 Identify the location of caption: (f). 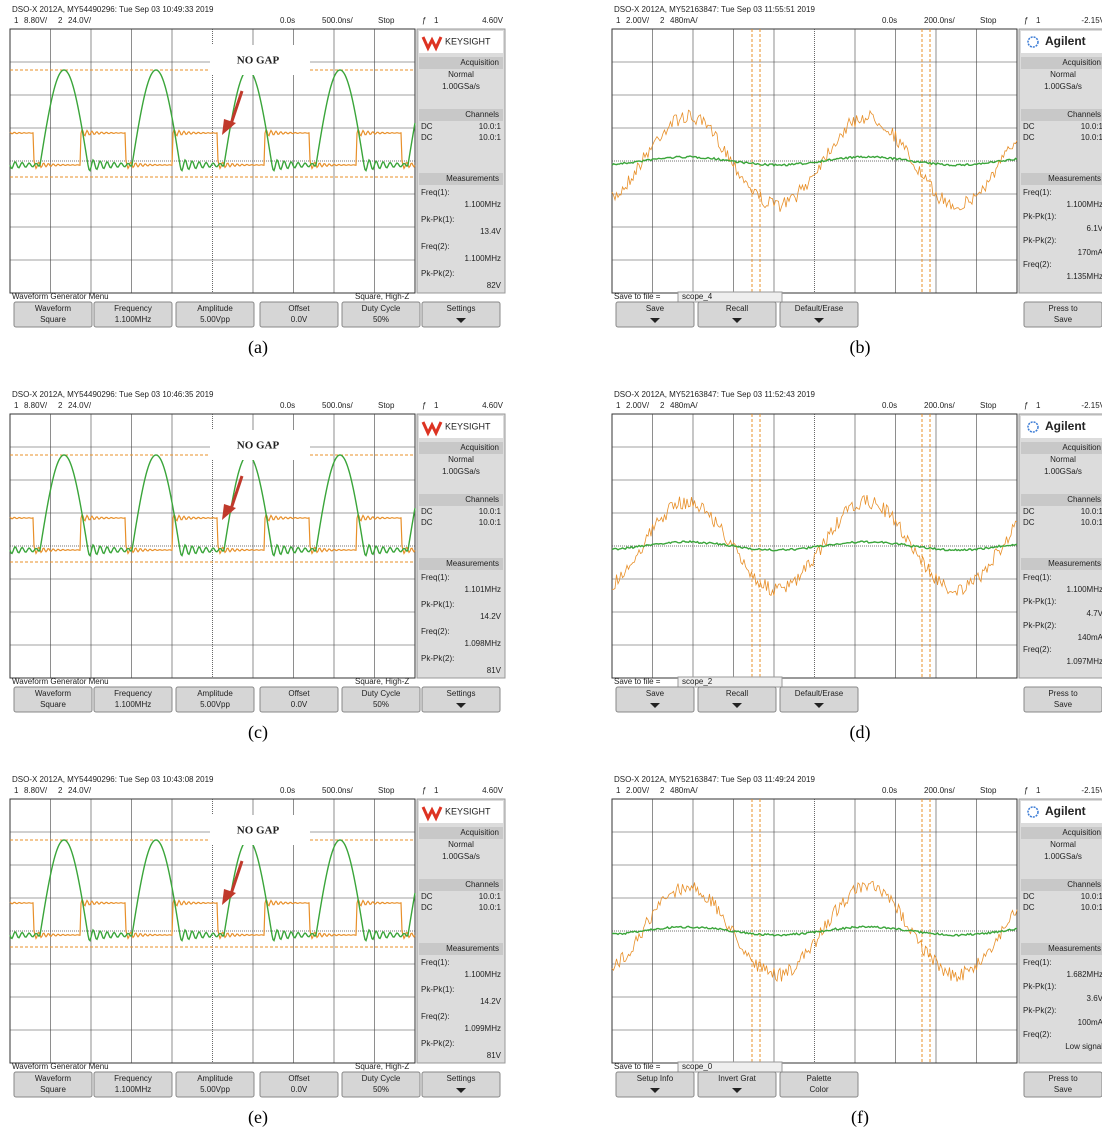
(860, 1117).